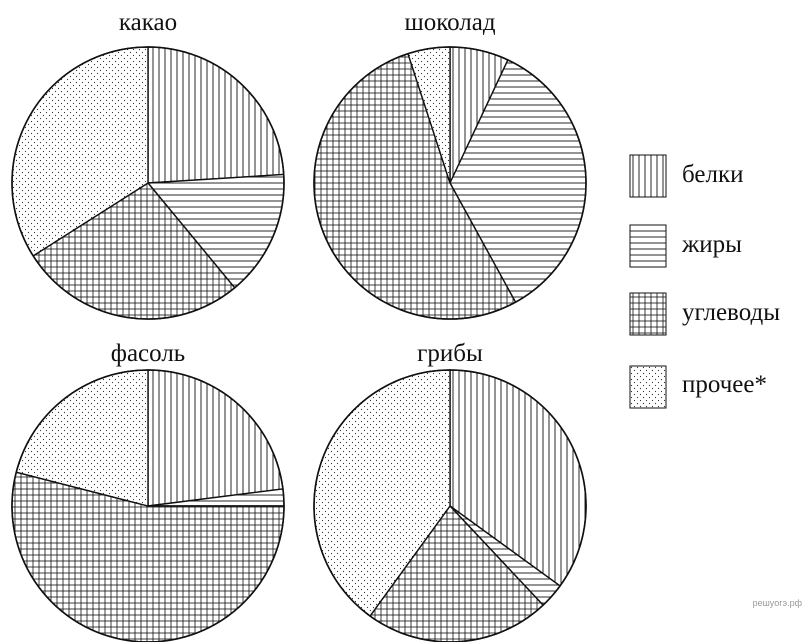  Describe the element at coordinates (450, 353) in the screenshot. I see `chart-title-griby: грибы` at that location.